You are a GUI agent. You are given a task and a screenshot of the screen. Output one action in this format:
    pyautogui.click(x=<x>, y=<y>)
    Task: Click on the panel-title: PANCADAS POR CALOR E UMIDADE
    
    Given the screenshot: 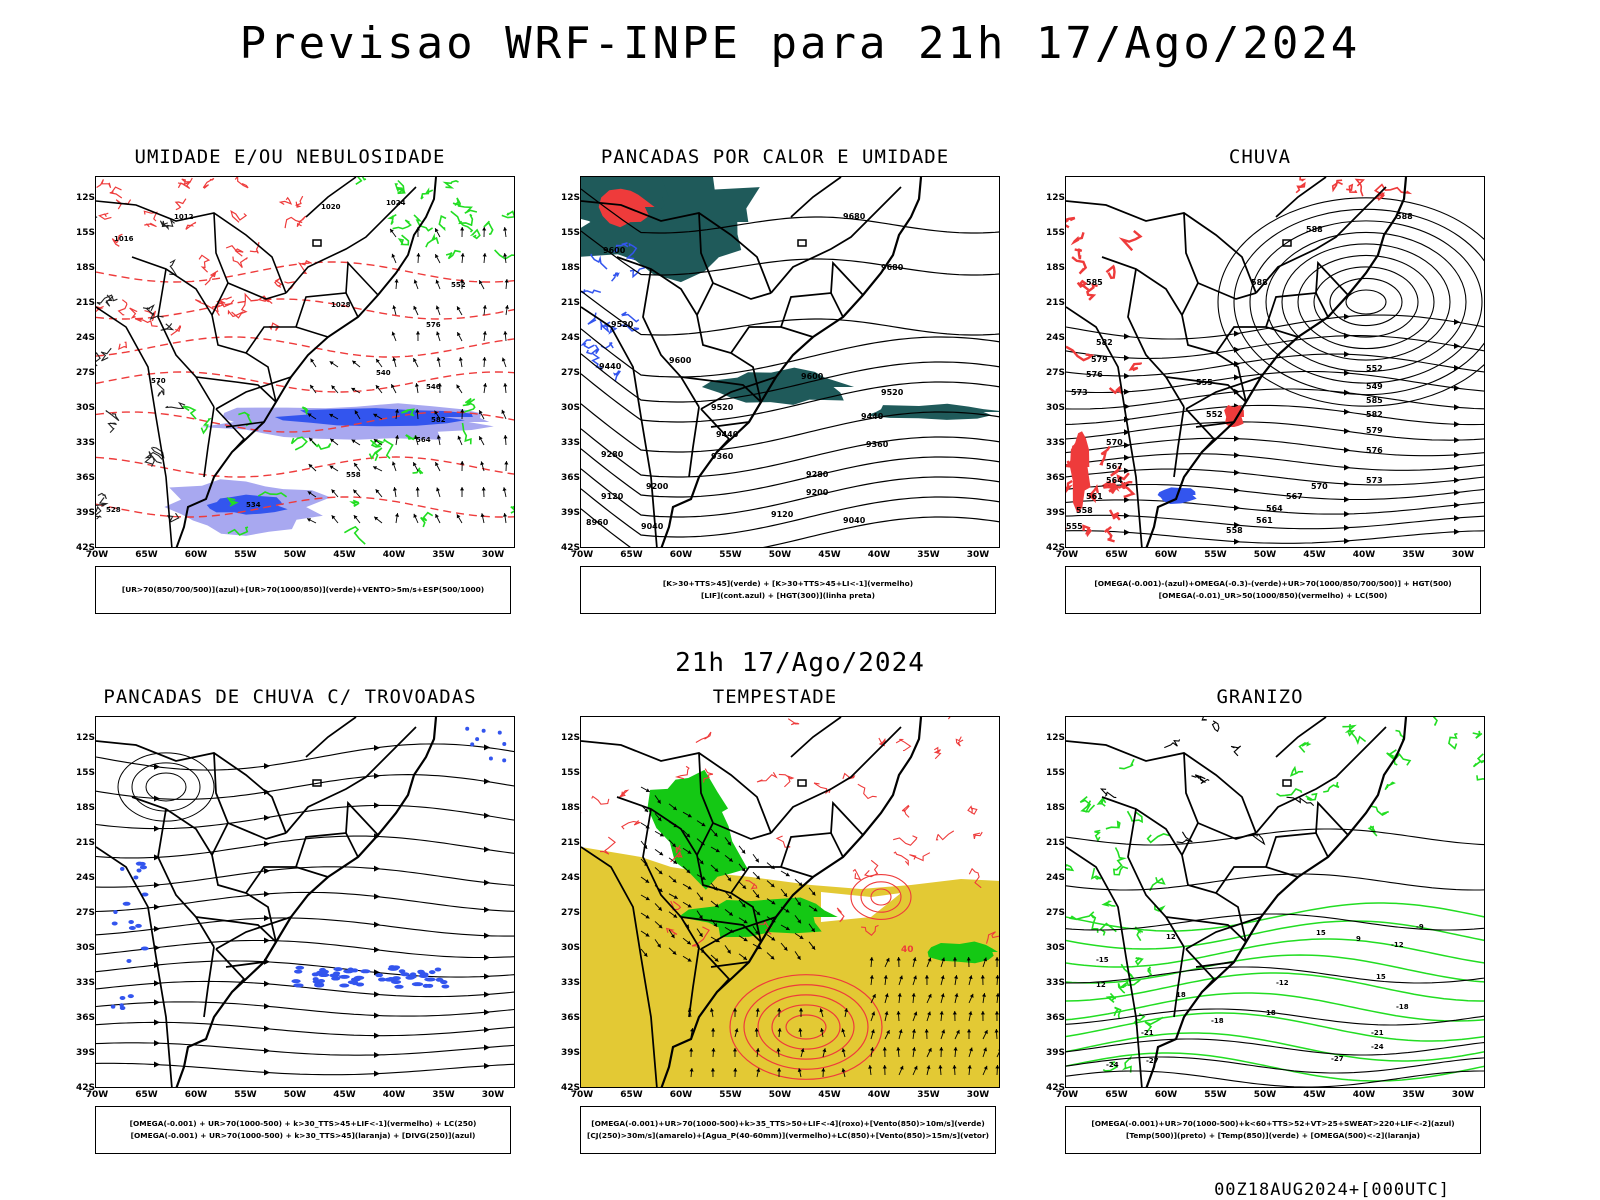 What is the action you would take?
    pyautogui.click(x=775, y=157)
    